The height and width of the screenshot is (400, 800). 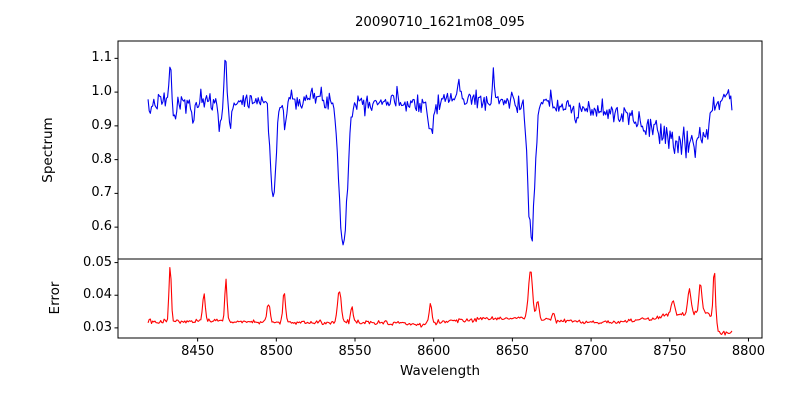 What do you see at coordinates (101, 227) in the screenshot?
I see `y-tick-label: 0.6` at bounding box center [101, 227].